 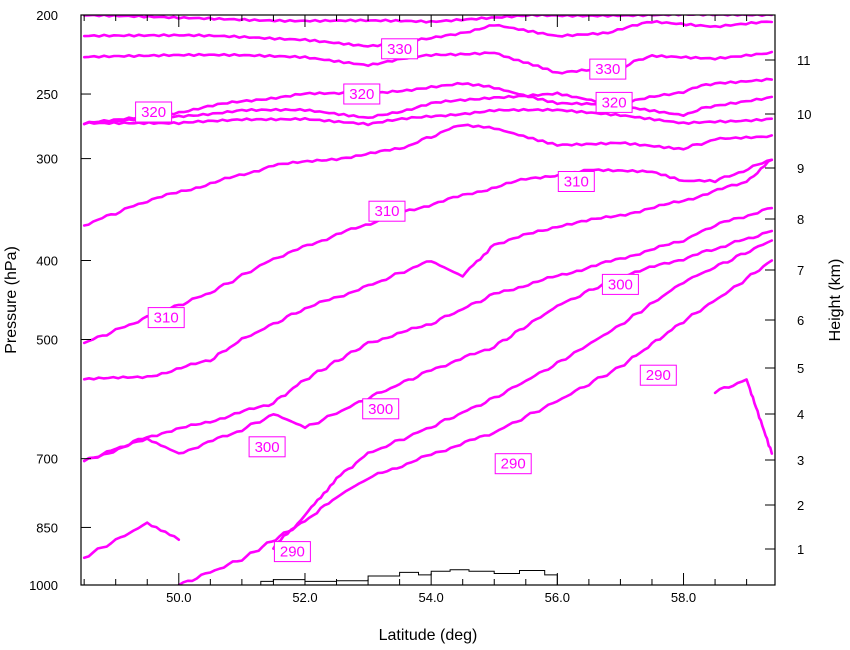 What do you see at coordinates (47, 340) in the screenshot?
I see `y-tick-label: 500` at bounding box center [47, 340].